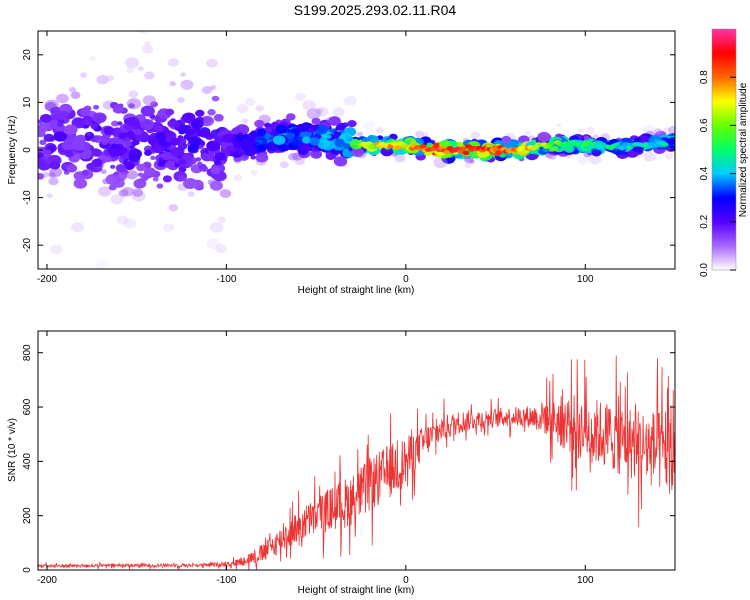  I want to click on x-tick-label: 100, so click(585, 279).